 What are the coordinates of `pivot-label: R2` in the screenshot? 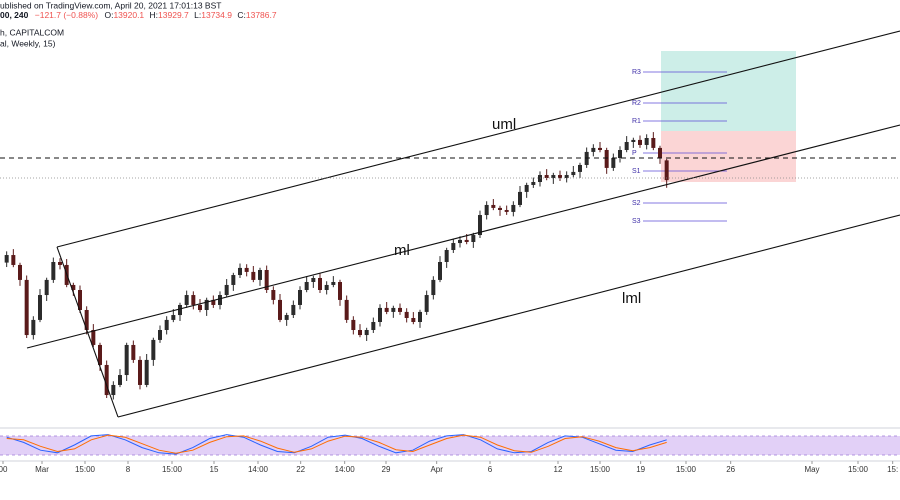 It's located at (636, 103).